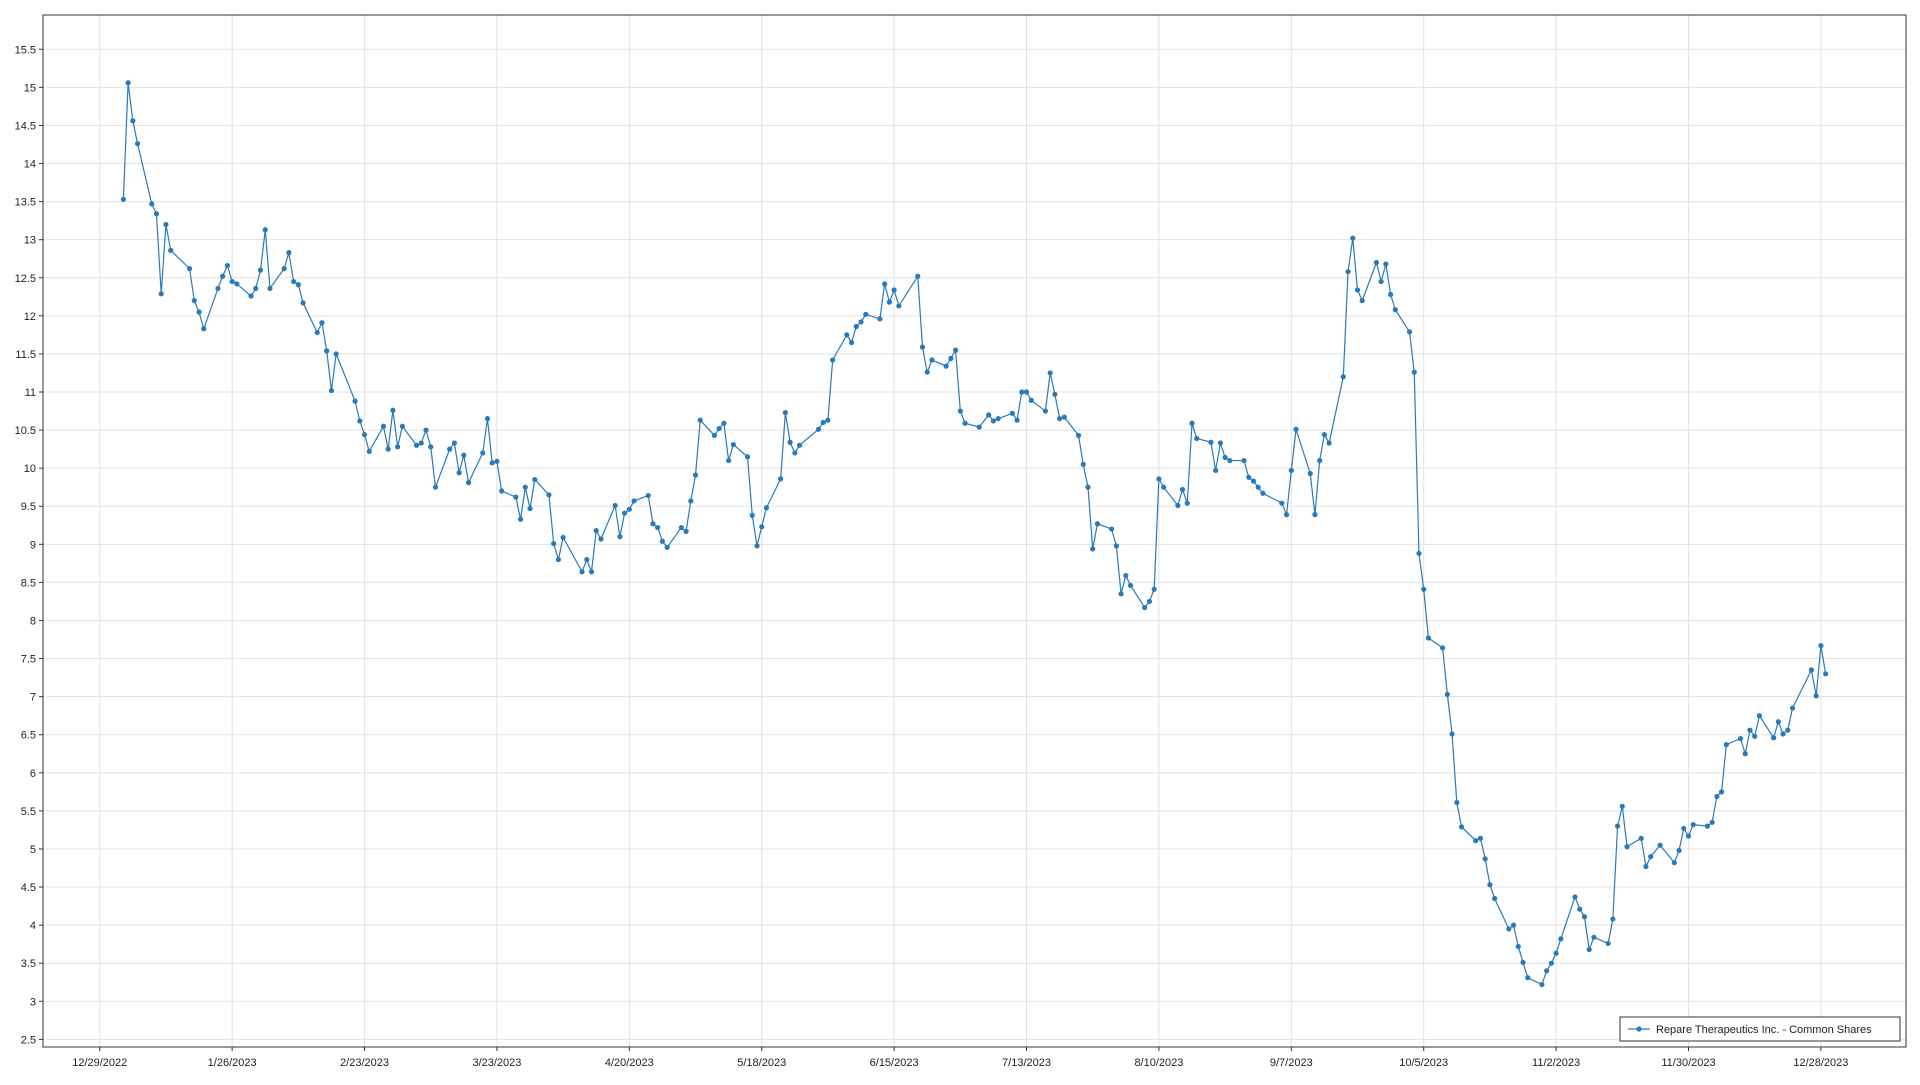 The height and width of the screenshot is (1085, 1920). What do you see at coordinates (1556, 1063) in the screenshot?
I see `x-tick-label: 11/2/2023` at bounding box center [1556, 1063].